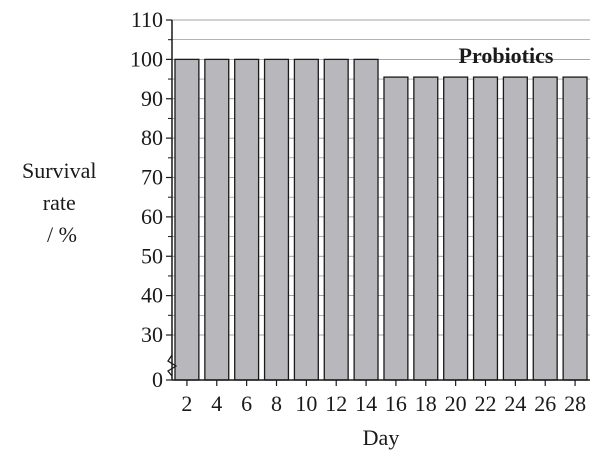 The image size is (597, 452). I want to click on x-axis-ticks: 2 4 6 8 10 12 14 16 18 20 22 24 26 28, so click(383, 398).